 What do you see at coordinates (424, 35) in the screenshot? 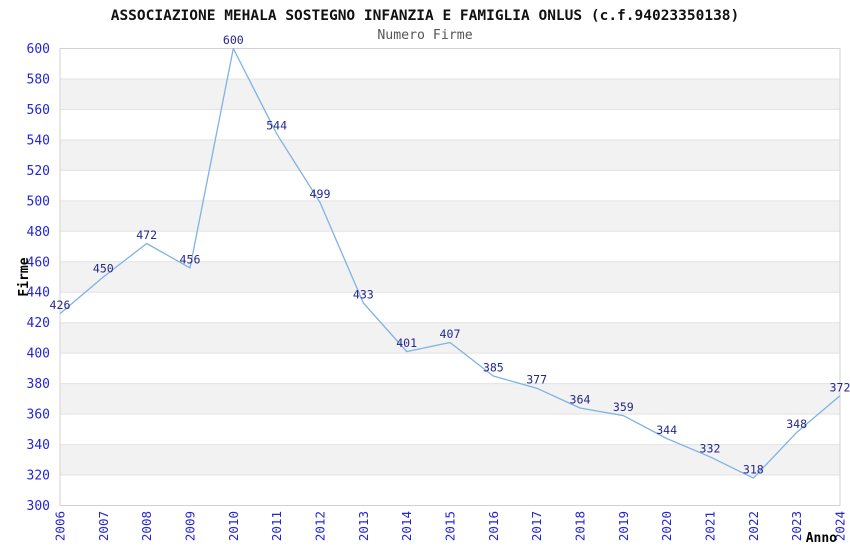
I see `chart-subtitle: Numero Firme` at bounding box center [424, 35].